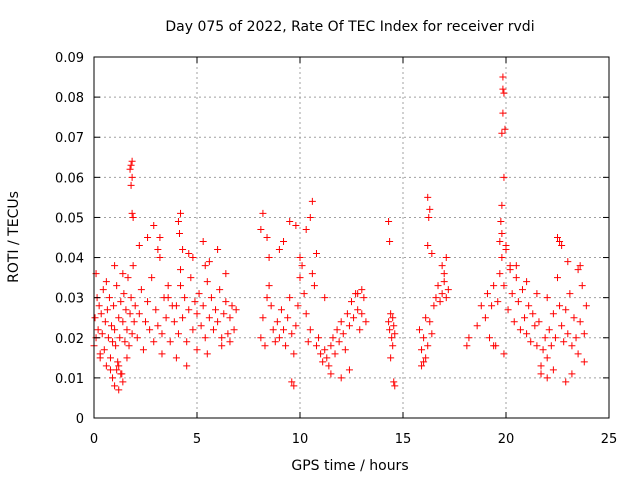 Image resolution: width=640 pixels, height=480 pixels. I want to click on y-tick-label: 0.06, so click(69, 178).